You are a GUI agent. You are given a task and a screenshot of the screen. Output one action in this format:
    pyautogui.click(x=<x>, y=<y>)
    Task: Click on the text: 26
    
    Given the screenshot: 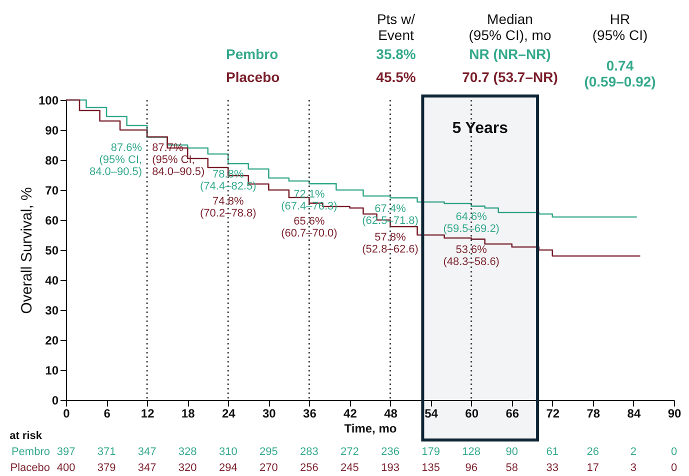 What is the action you would take?
    pyautogui.click(x=593, y=452)
    